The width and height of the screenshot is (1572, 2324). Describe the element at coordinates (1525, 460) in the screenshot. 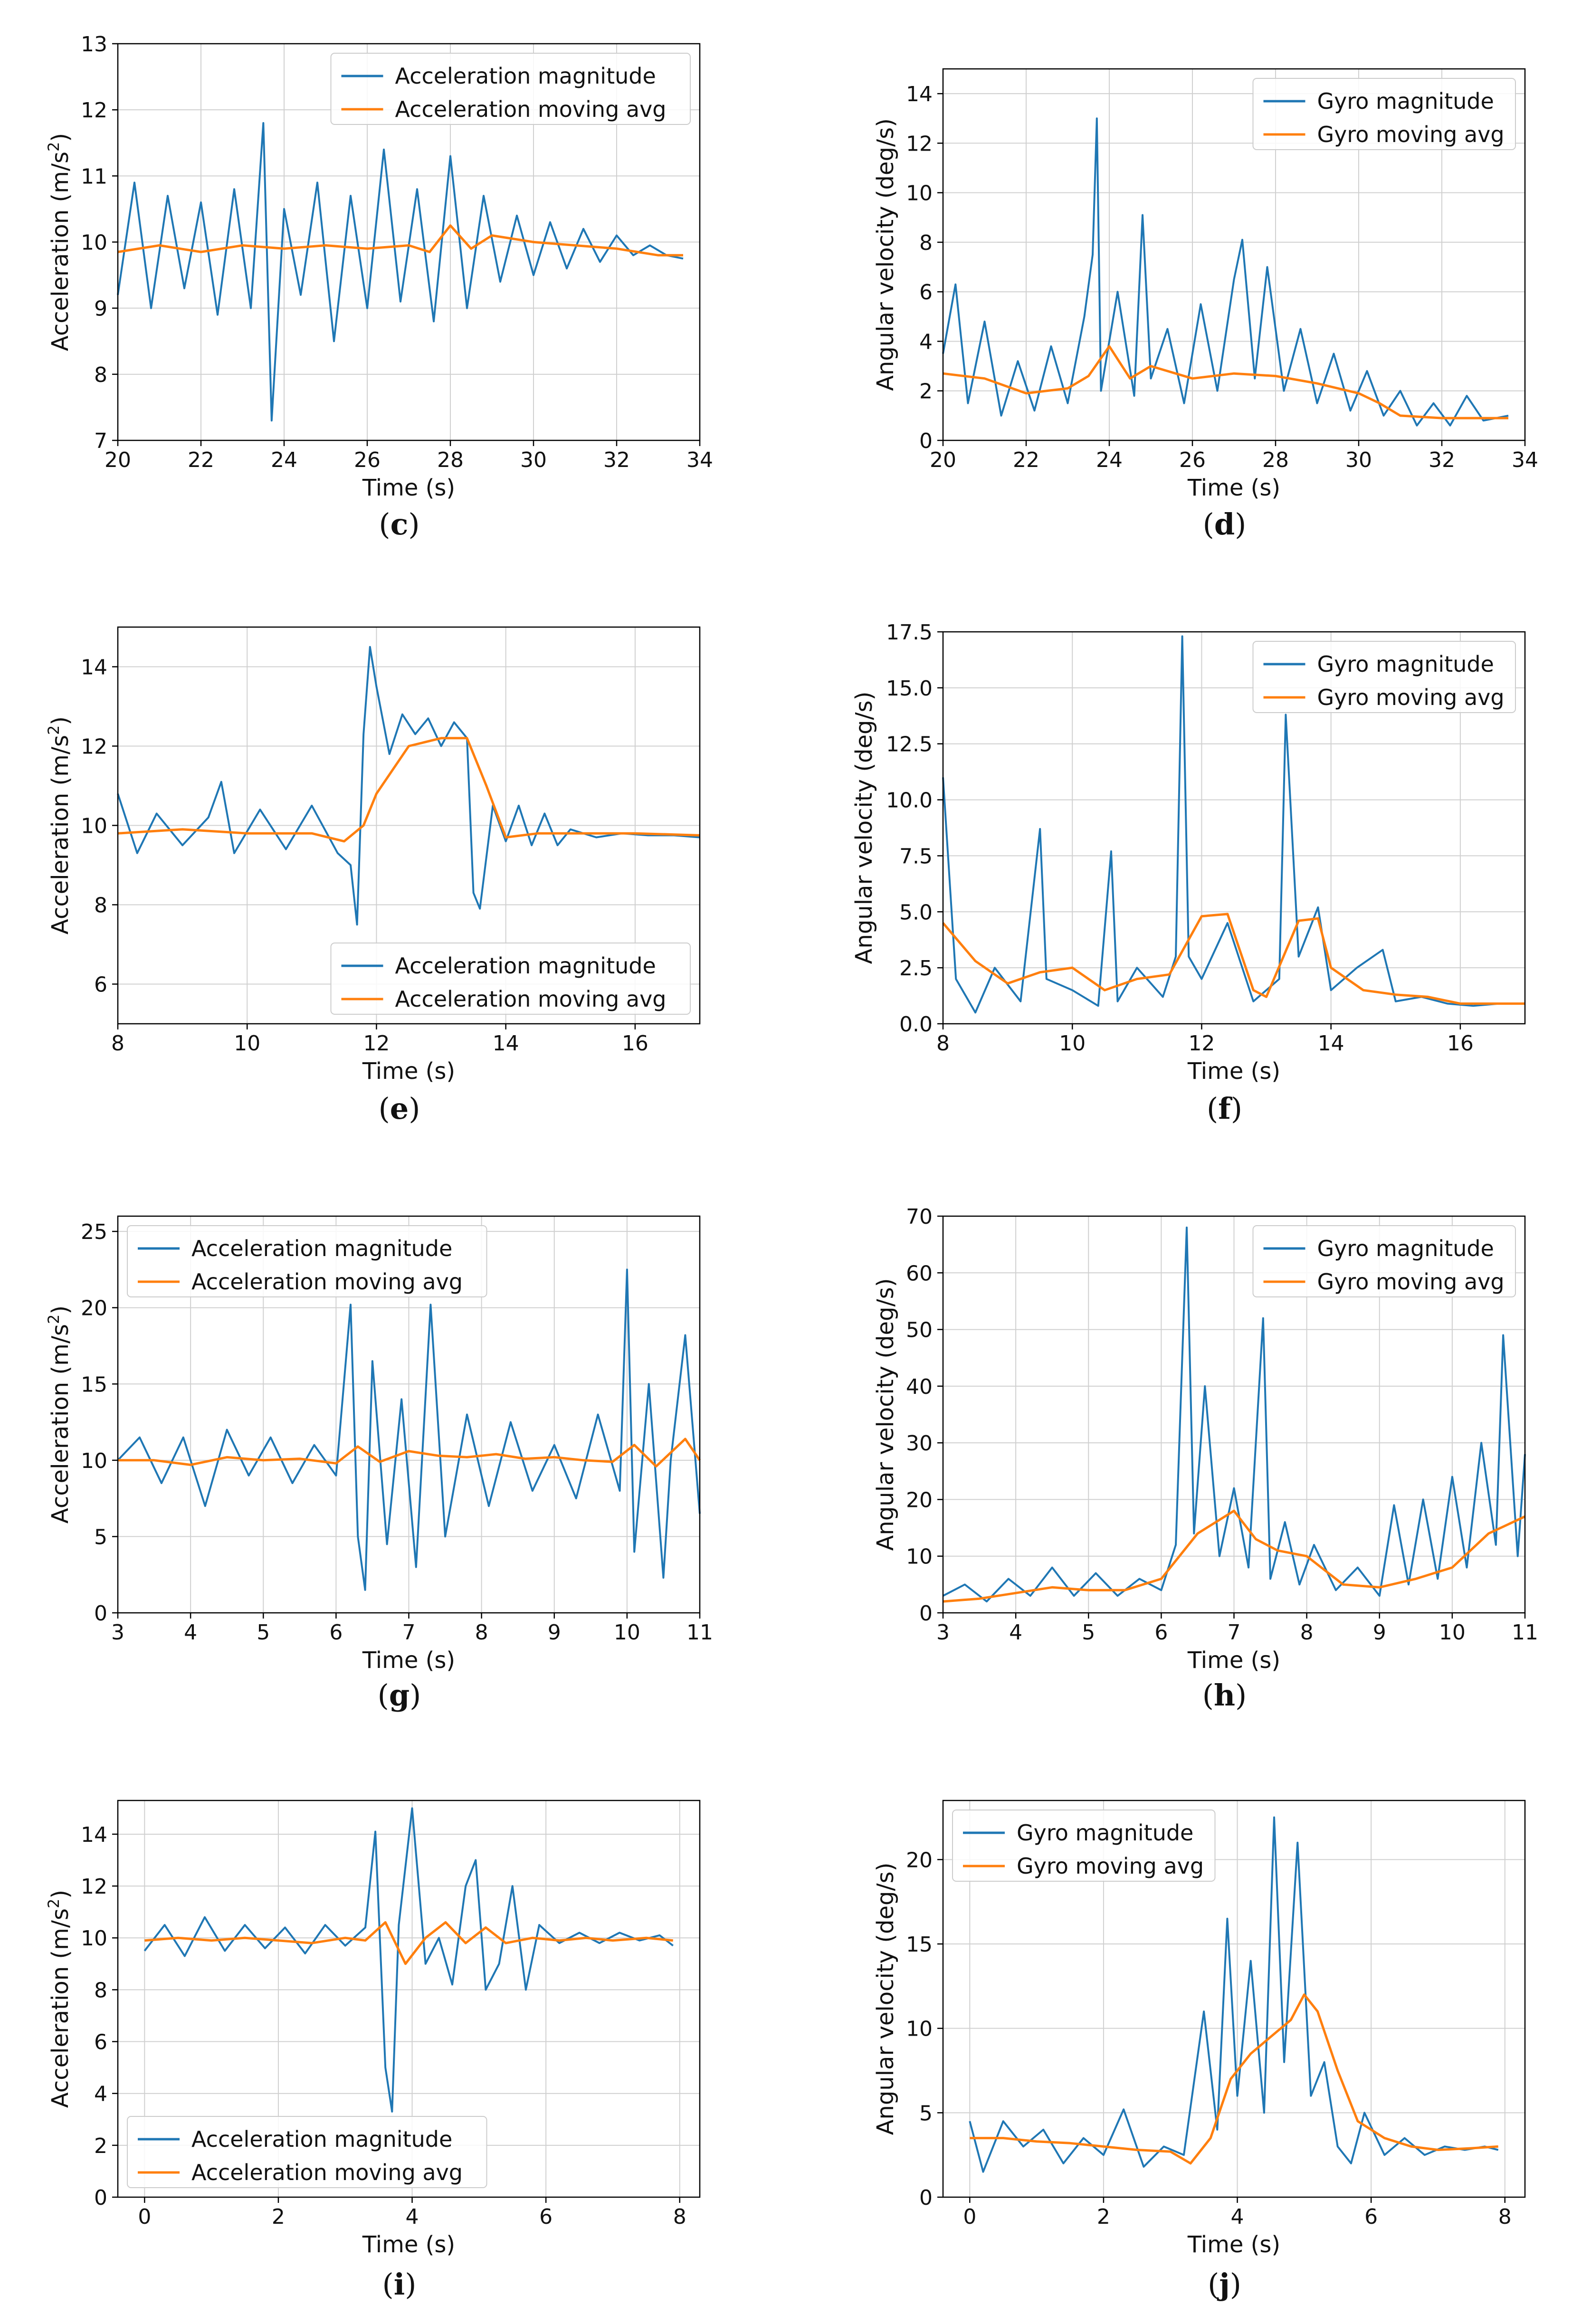

I see `x-tick-label: 34` at that location.